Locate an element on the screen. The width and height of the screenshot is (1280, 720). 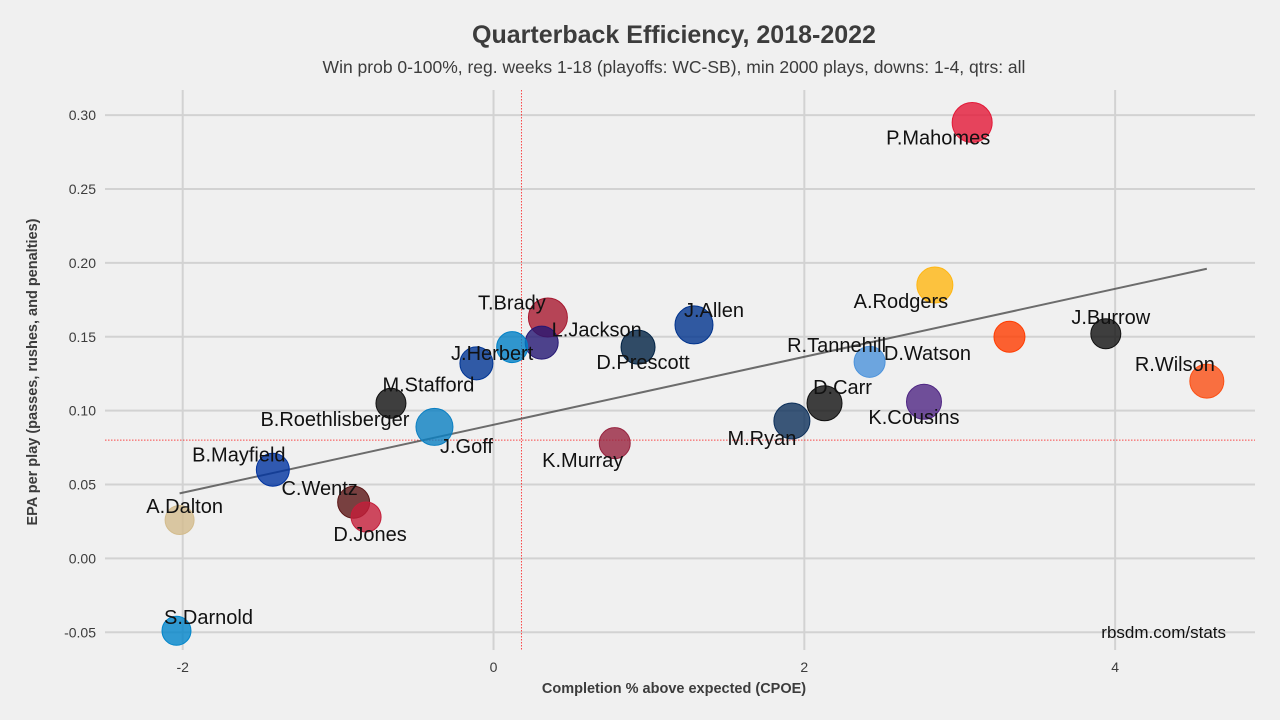
point-label: K.Cousins is located at coordinates (913, 418).